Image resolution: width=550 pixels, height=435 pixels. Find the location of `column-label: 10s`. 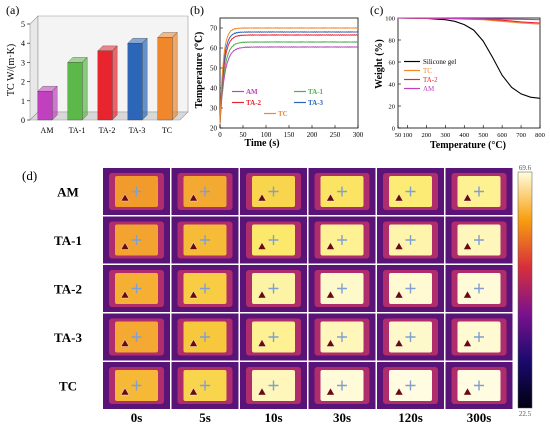

column-label: 10s is located at coordinates (273, 417).